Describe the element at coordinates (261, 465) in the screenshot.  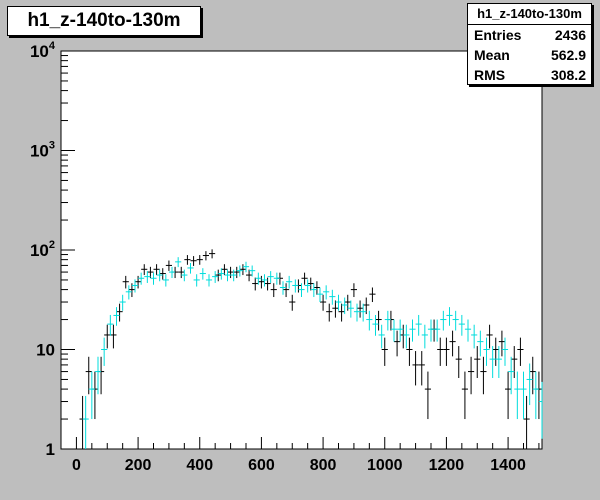
I see `x-tick-label: 600` at that location.